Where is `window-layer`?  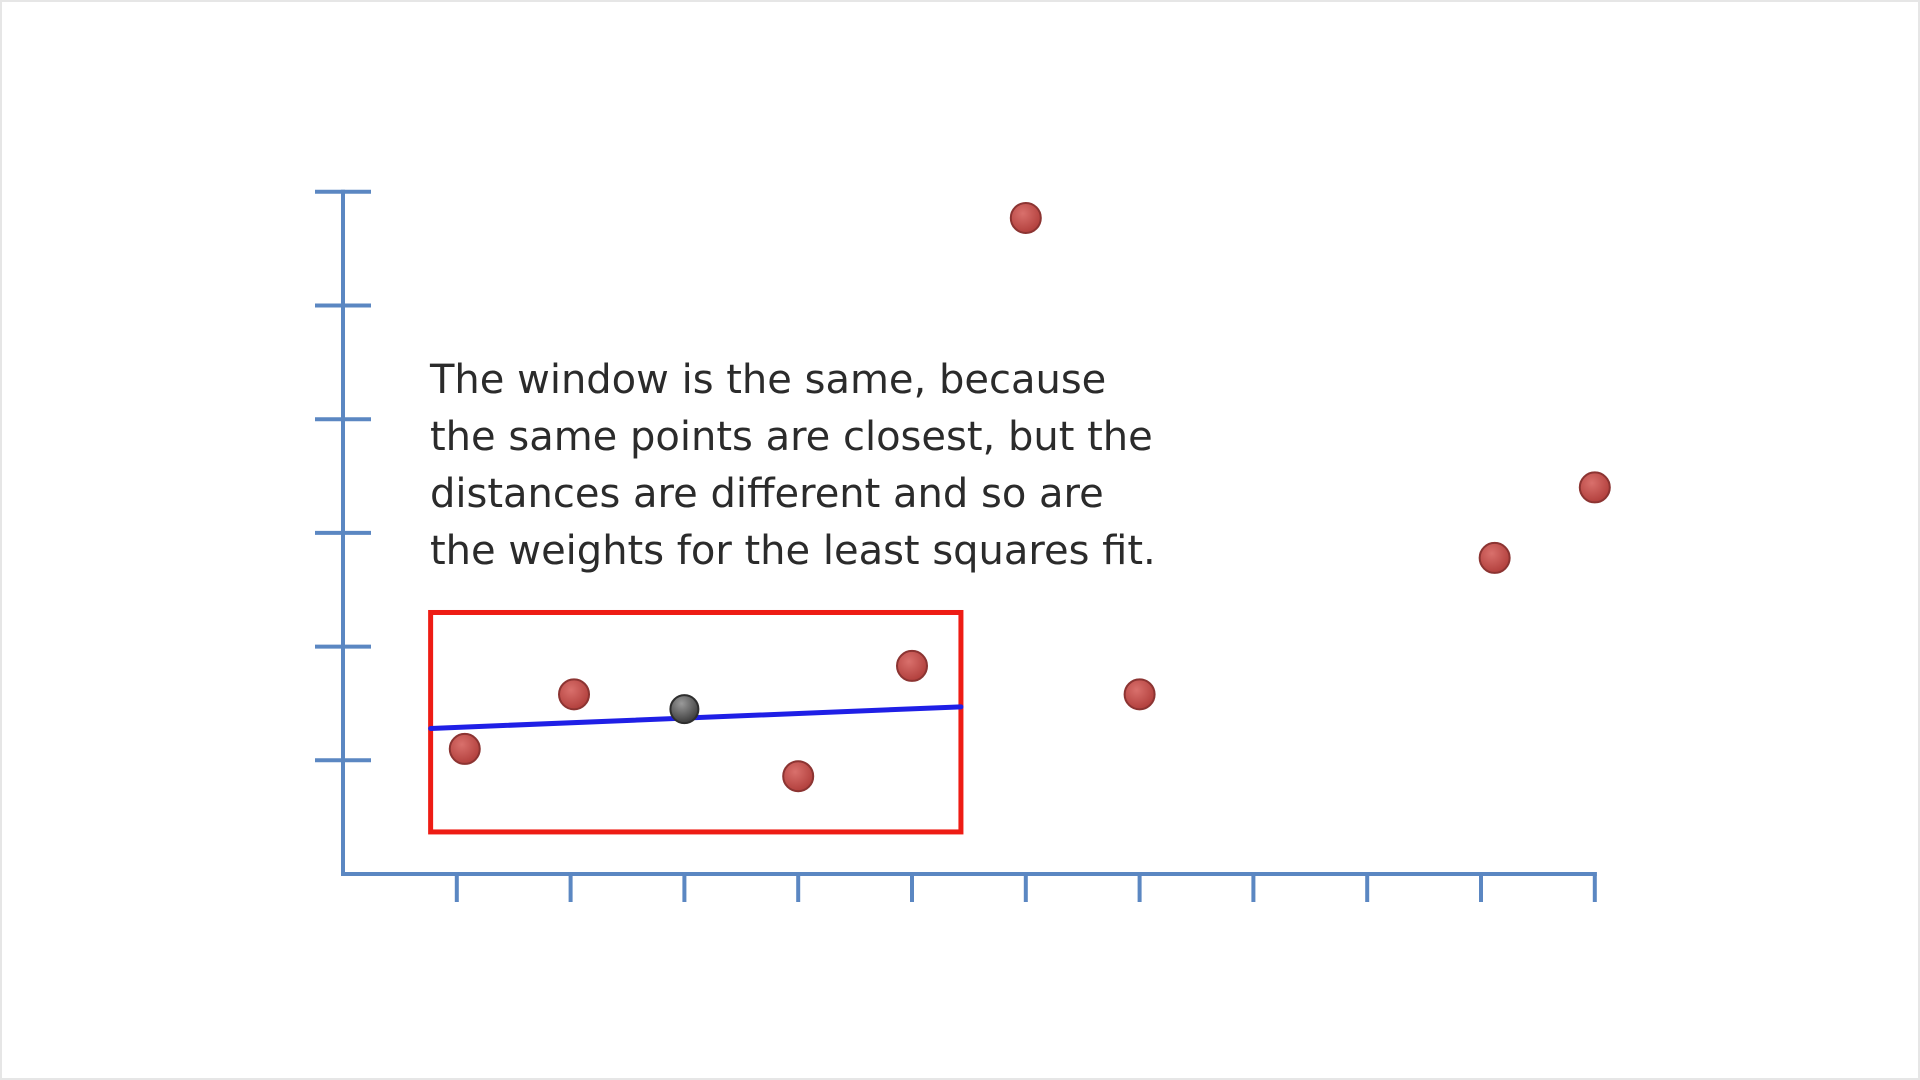 window-layer is located at coordinates (696, 722).